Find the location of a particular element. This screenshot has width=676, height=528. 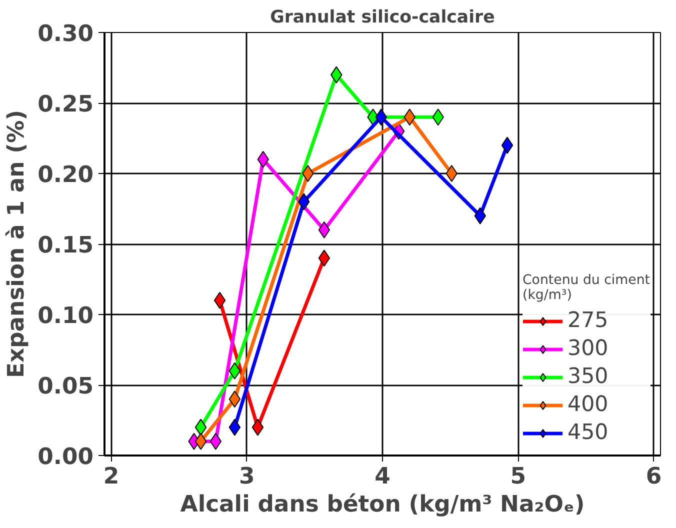

legend-label: 400 is located at coordinates (588, 404).